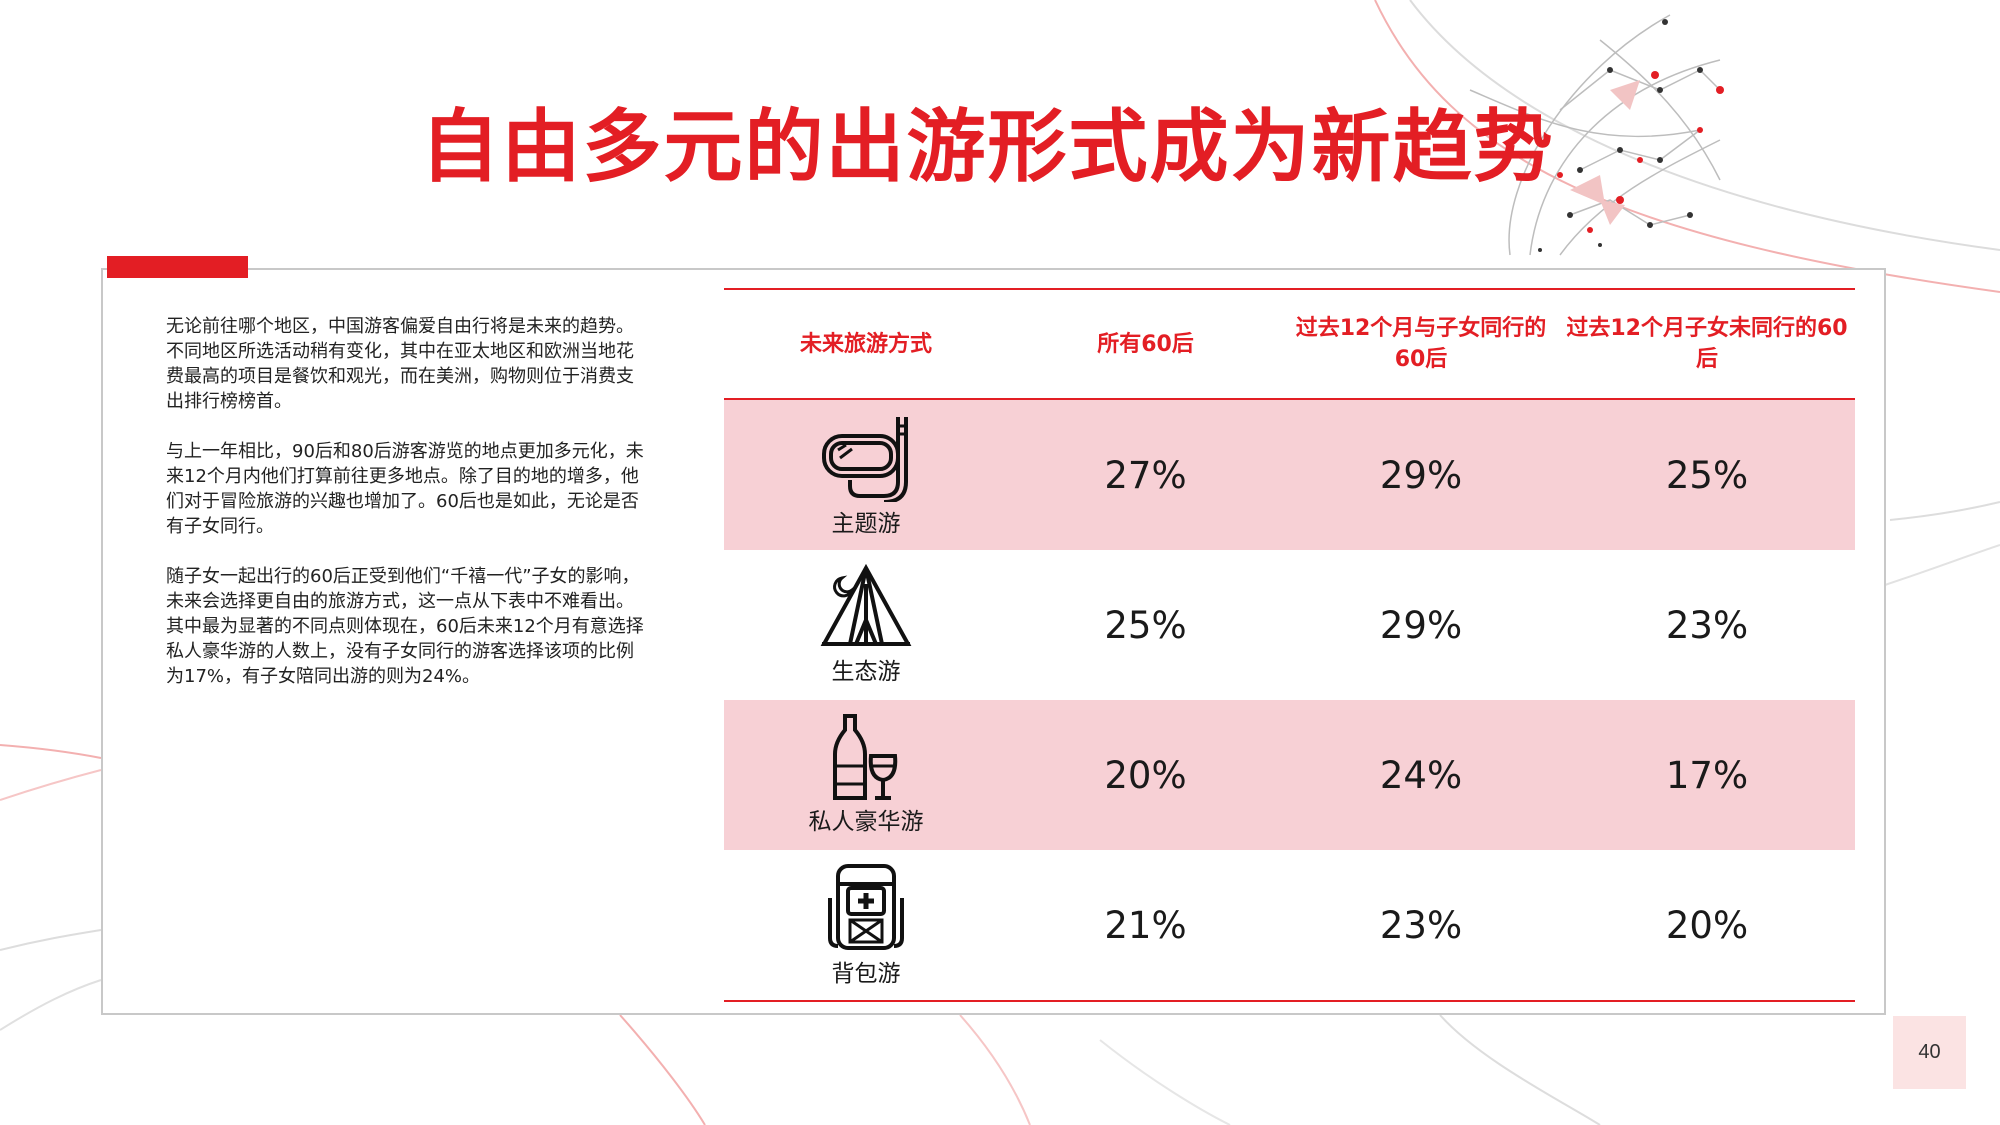 The width and height of the screenshot is (2000, 1125). What do you see at coordinates (1145, 925) in the screenshot?
I see `value-all-60s: 21%` at bounding box center [1145, 925].